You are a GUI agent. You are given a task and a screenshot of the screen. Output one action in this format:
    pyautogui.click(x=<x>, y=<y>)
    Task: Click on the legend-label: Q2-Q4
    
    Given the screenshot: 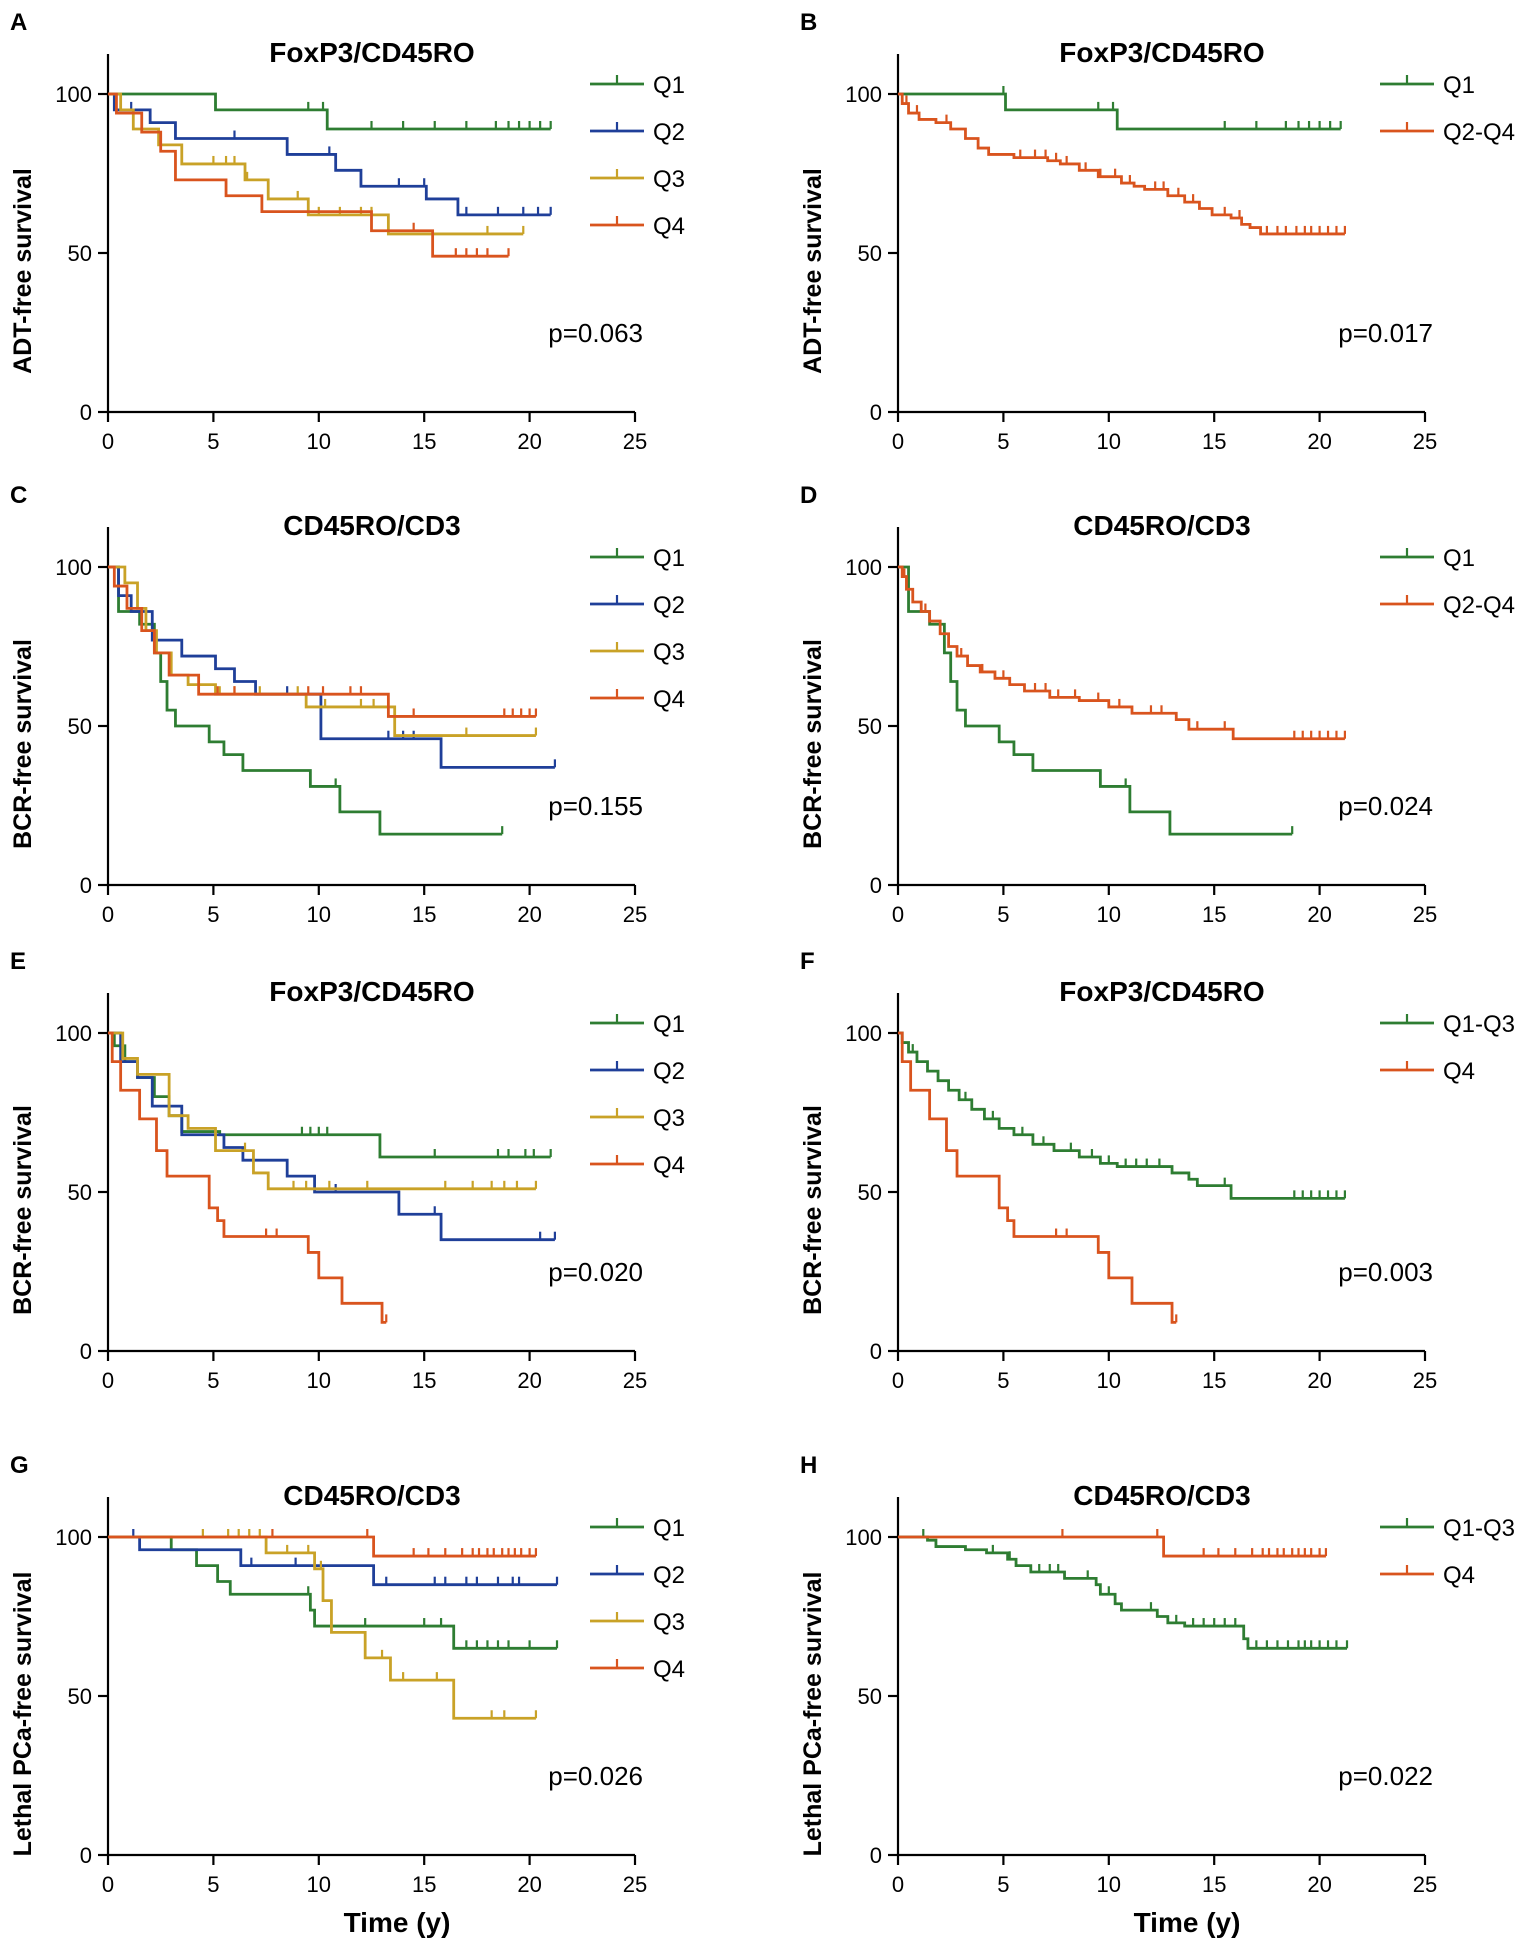 What is the action you would take?
    pyautogui.click(x=1479, y=132)
    